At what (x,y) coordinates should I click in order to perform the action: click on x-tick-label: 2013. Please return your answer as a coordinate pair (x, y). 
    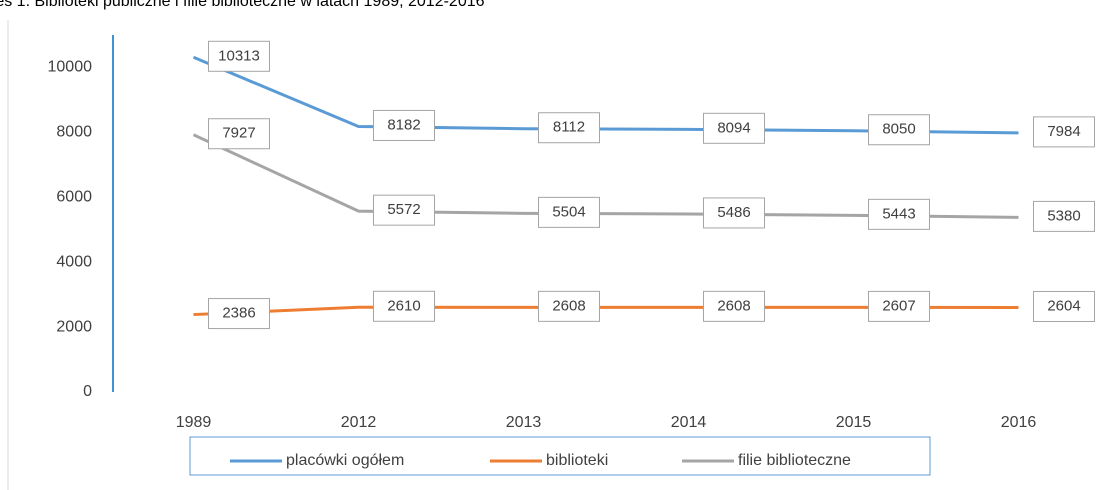
    Looking at the image, I should click on (524, 422).